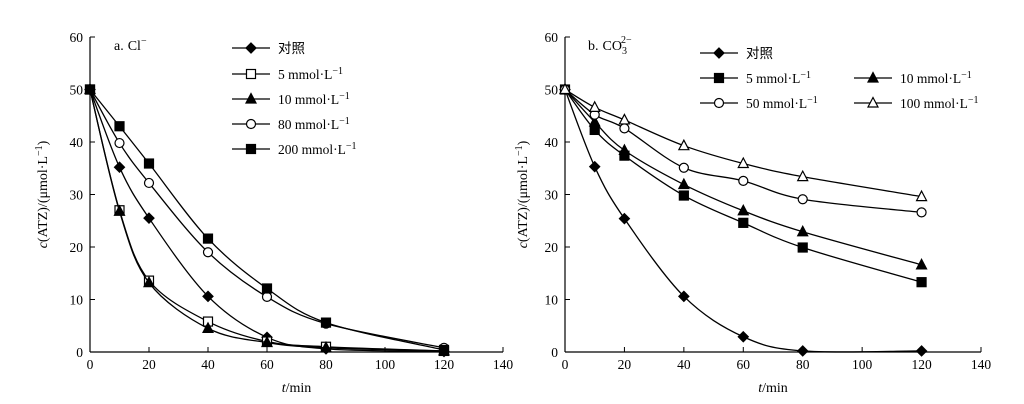 The height and width of the screenshot is (404, 1024). I want to click on x-axis-label: t/min, so click(297, 388).